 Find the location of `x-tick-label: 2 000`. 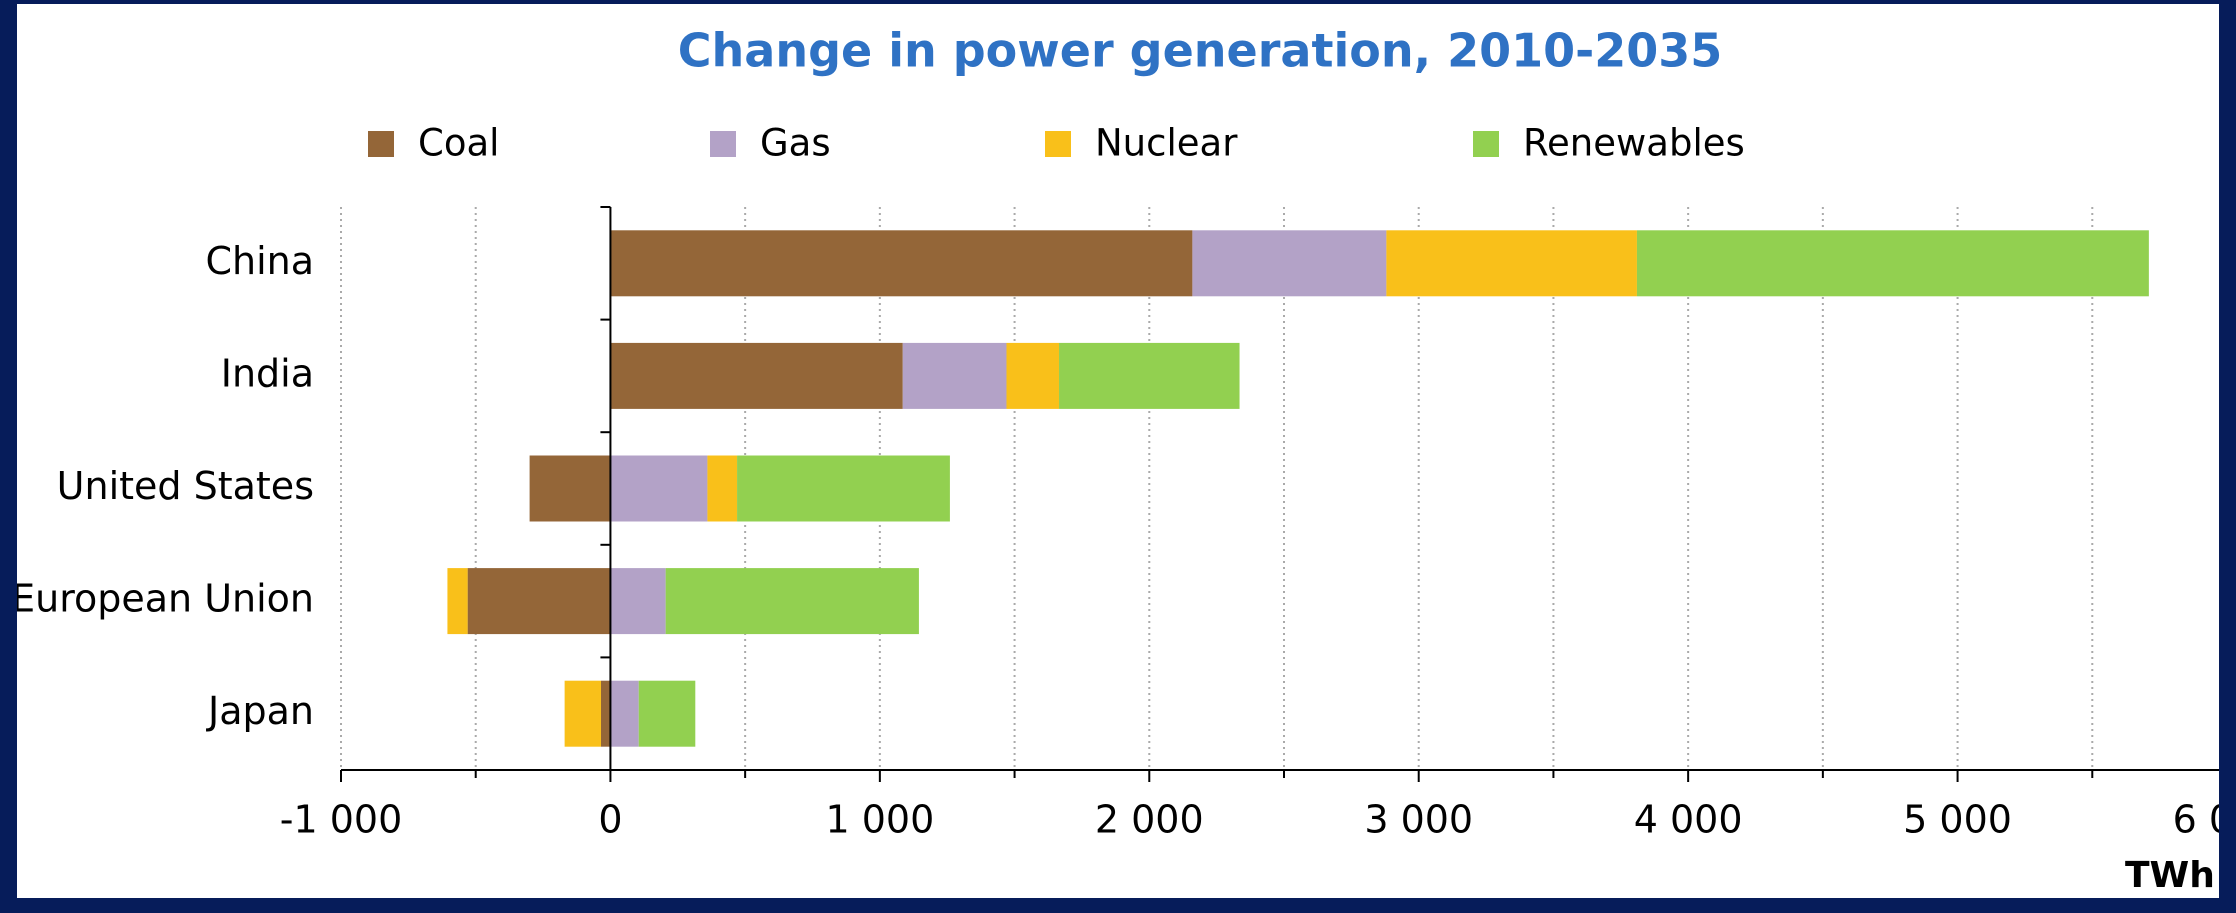

x-tick-label: 2 000 is located at coordinates (1149, 820).